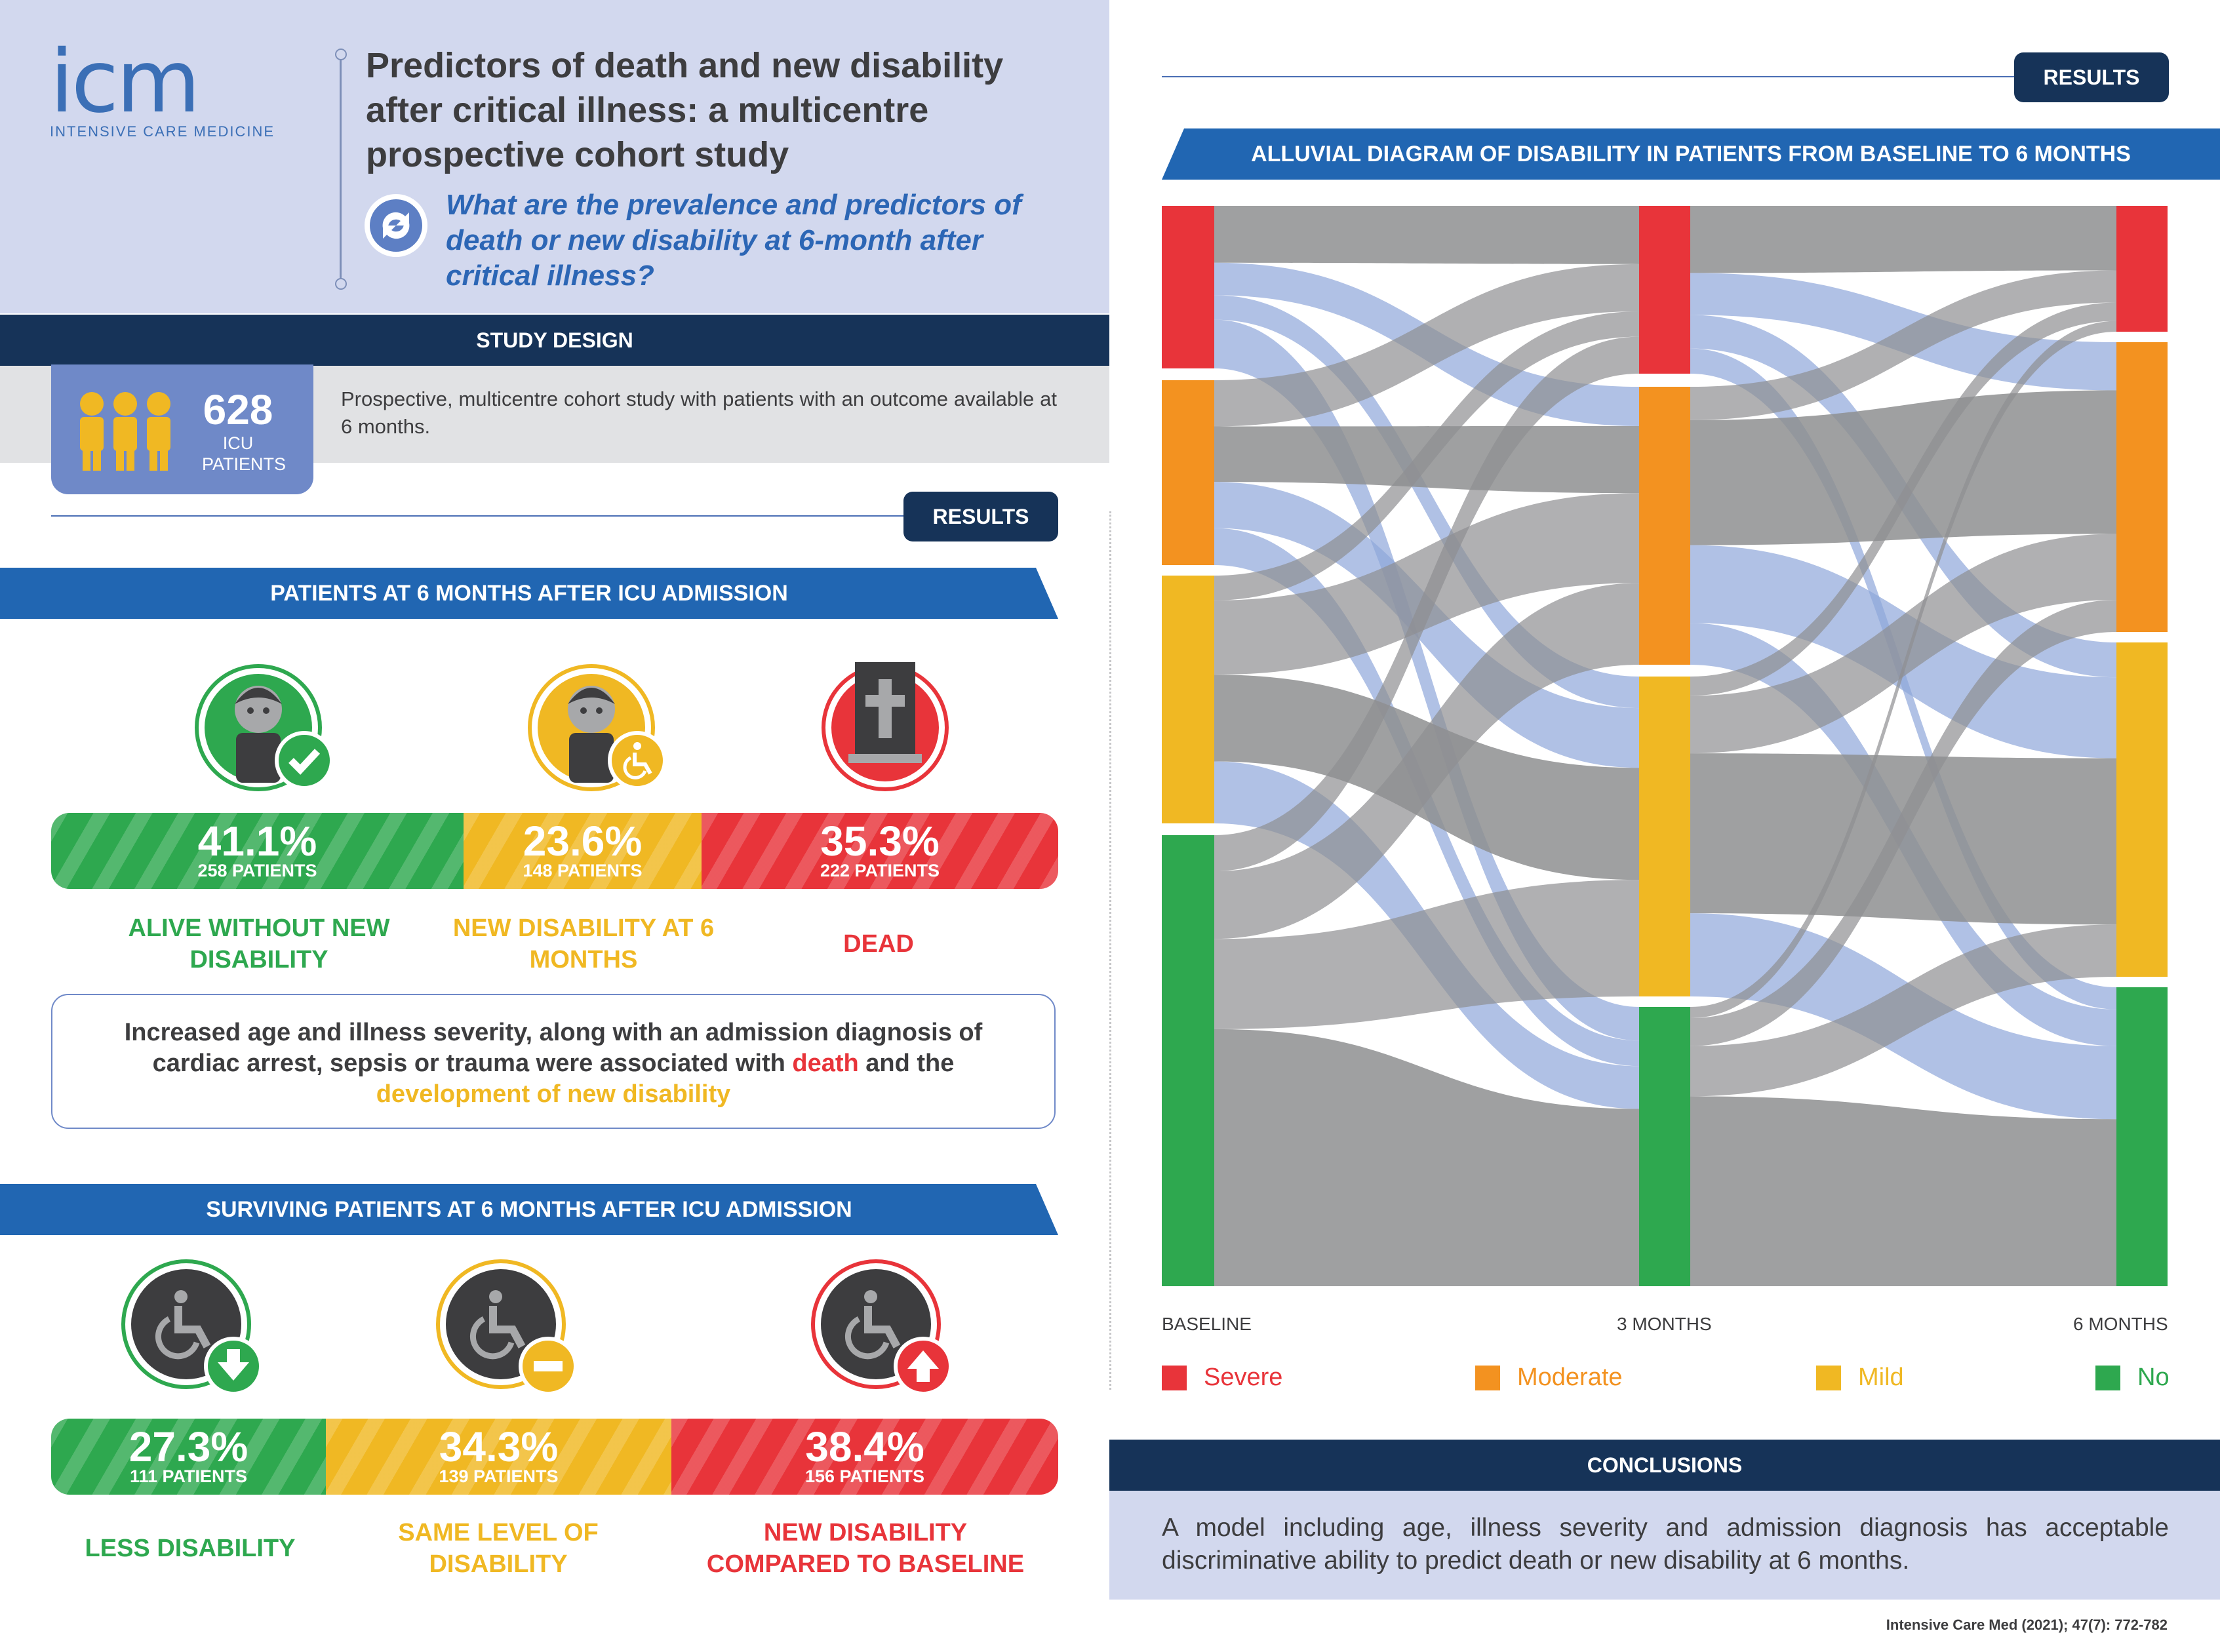 The height and width of the screenshot is (1652, 2220). I want to click on legend-no-swatch, so click(2107, 1377).